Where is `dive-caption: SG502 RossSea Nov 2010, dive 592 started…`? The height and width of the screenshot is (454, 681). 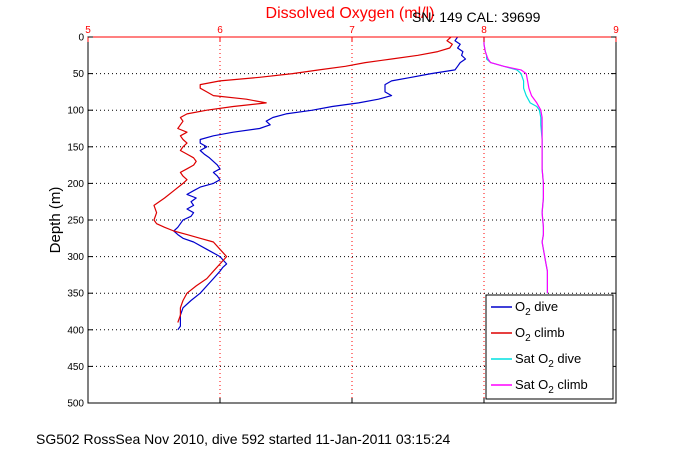 dive-caption: SG502 RossSea Nov 2010, dive 592 started… is located at coordinates (243, 439).